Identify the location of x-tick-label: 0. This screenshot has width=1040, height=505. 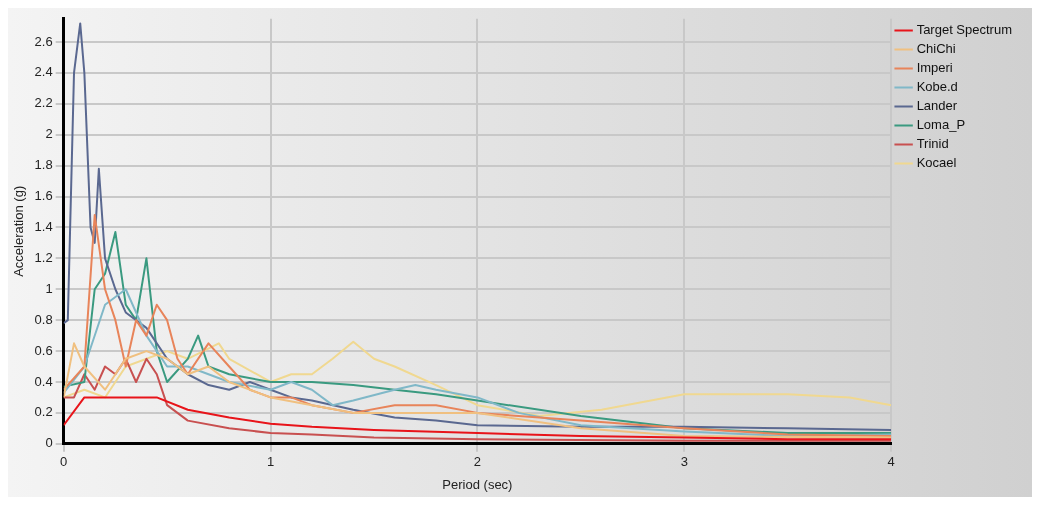
(64, 462).